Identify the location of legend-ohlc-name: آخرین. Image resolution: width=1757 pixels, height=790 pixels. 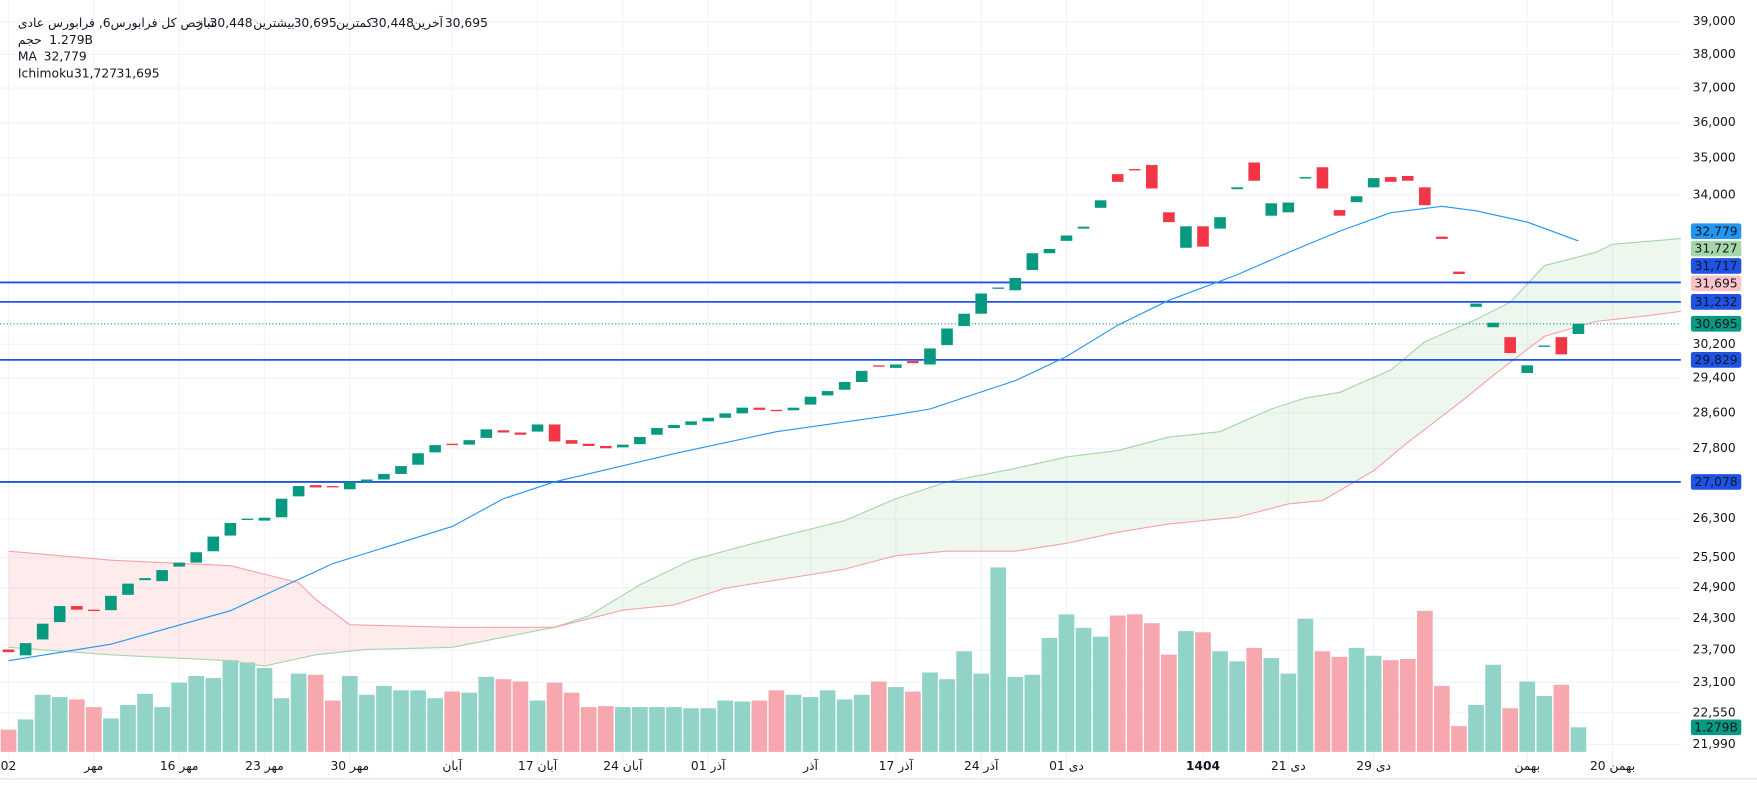
(427, 23).